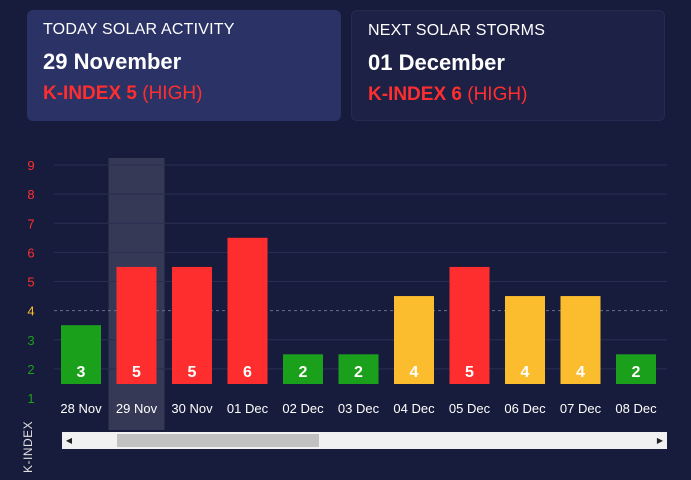 This screenshot has height=480, width=691. What do you see at coordinates (30, 398) in the screenshot?
I see `y-tick-label: 1` at bounding box center [30, 398].